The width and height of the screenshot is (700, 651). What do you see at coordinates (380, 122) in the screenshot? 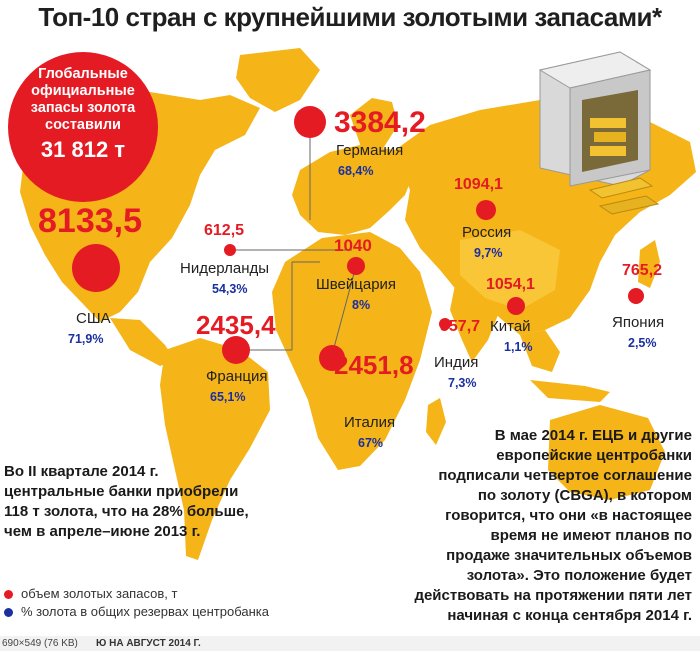
I see `germany-value: 3384,2` at bounding box center [380, 122].